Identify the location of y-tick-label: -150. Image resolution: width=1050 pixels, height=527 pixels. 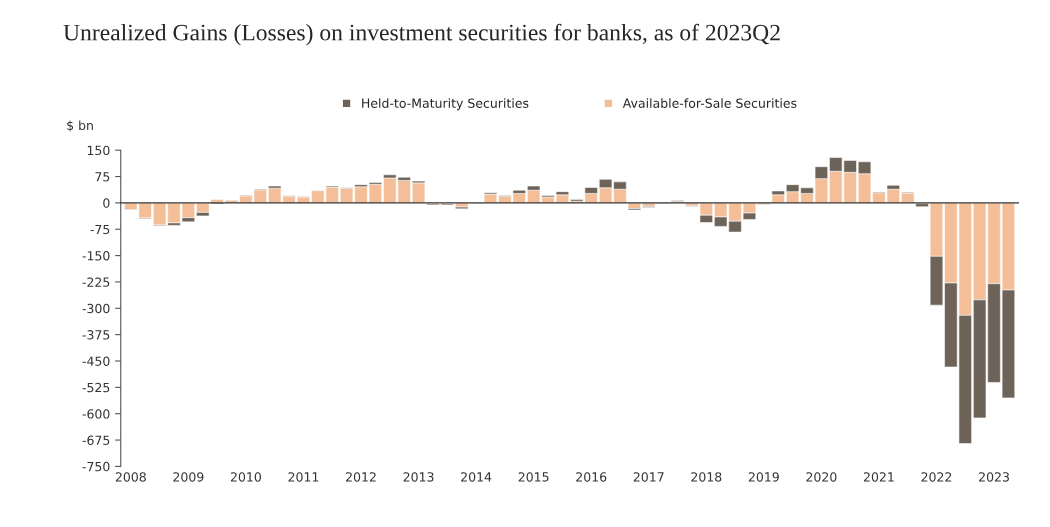
(96, 256).